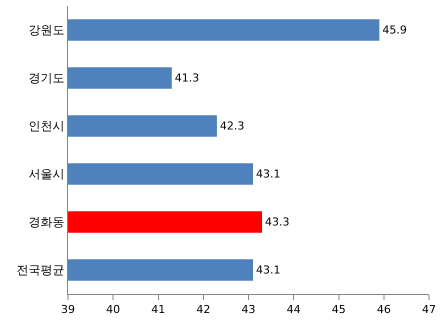 Image resolution: width=443 pixels, height=324 pixels. What do you see at coordinates (46, 222) in the screenshot?
I see `y-tick-label: 경화동` at bounding box center [46, 222].